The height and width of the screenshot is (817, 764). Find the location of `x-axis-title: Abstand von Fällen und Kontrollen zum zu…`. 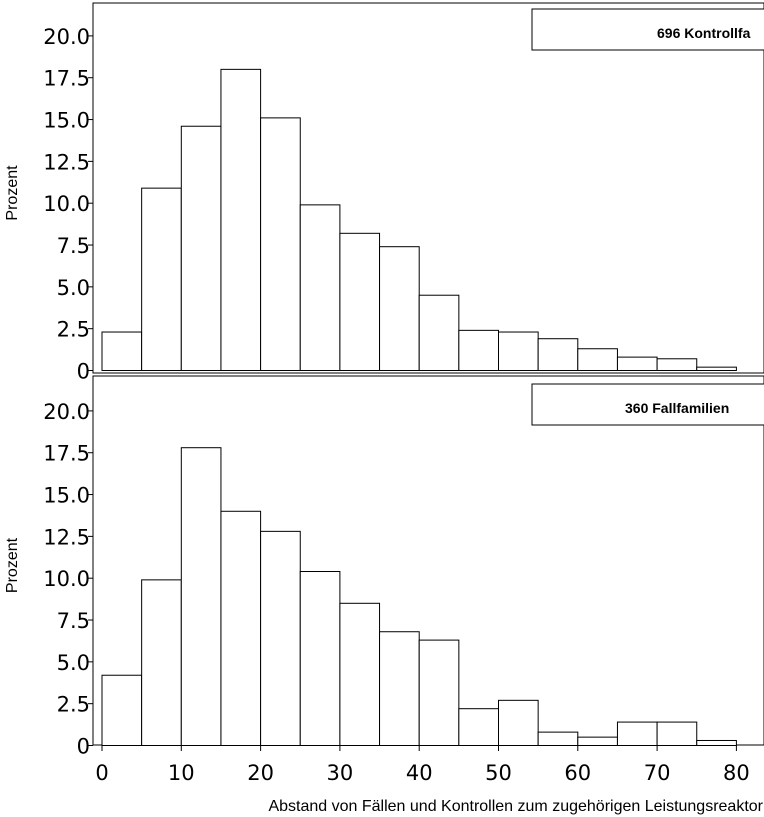

x-axis-title: Abstand von Fällen und Kontrollen zum zu… is located at coordinates (515, 806).